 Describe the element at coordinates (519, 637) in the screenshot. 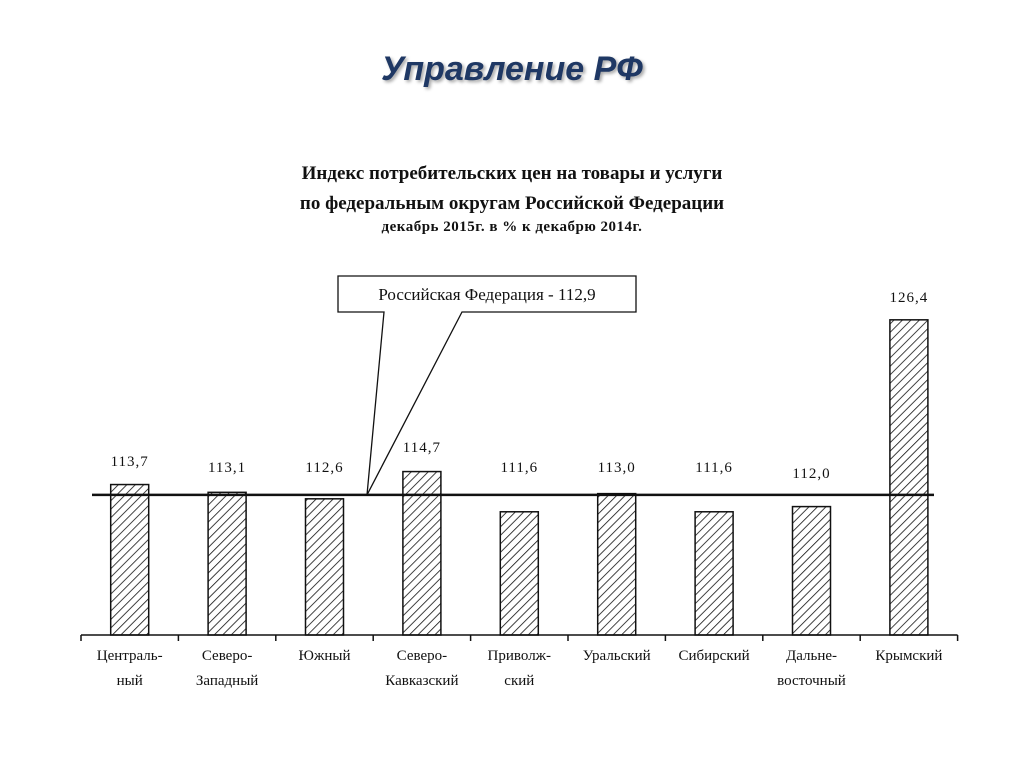

I see `x-axis` at that location.